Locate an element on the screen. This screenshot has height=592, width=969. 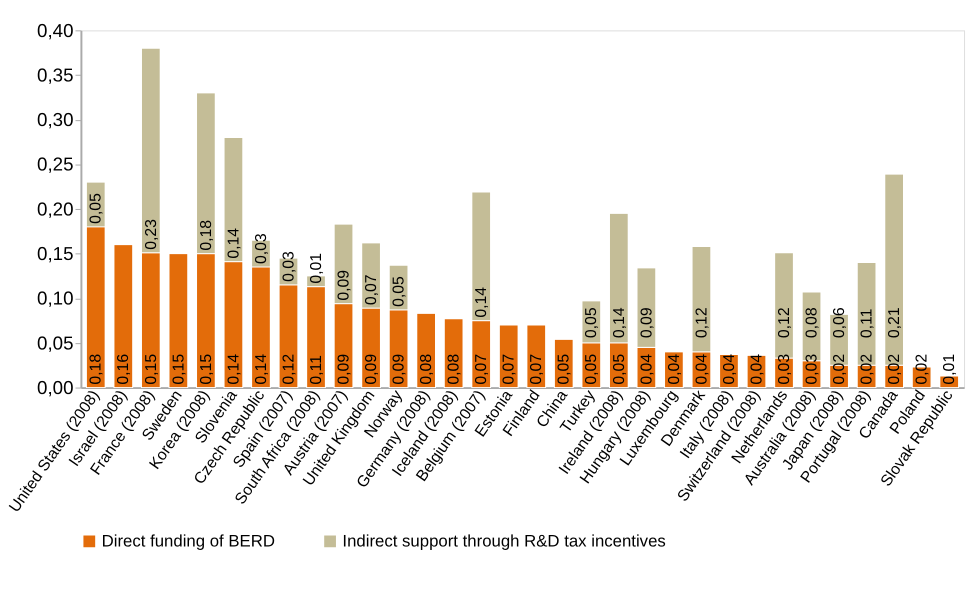
y-tick-label: 0,30 is located at coordinates (55, 119).